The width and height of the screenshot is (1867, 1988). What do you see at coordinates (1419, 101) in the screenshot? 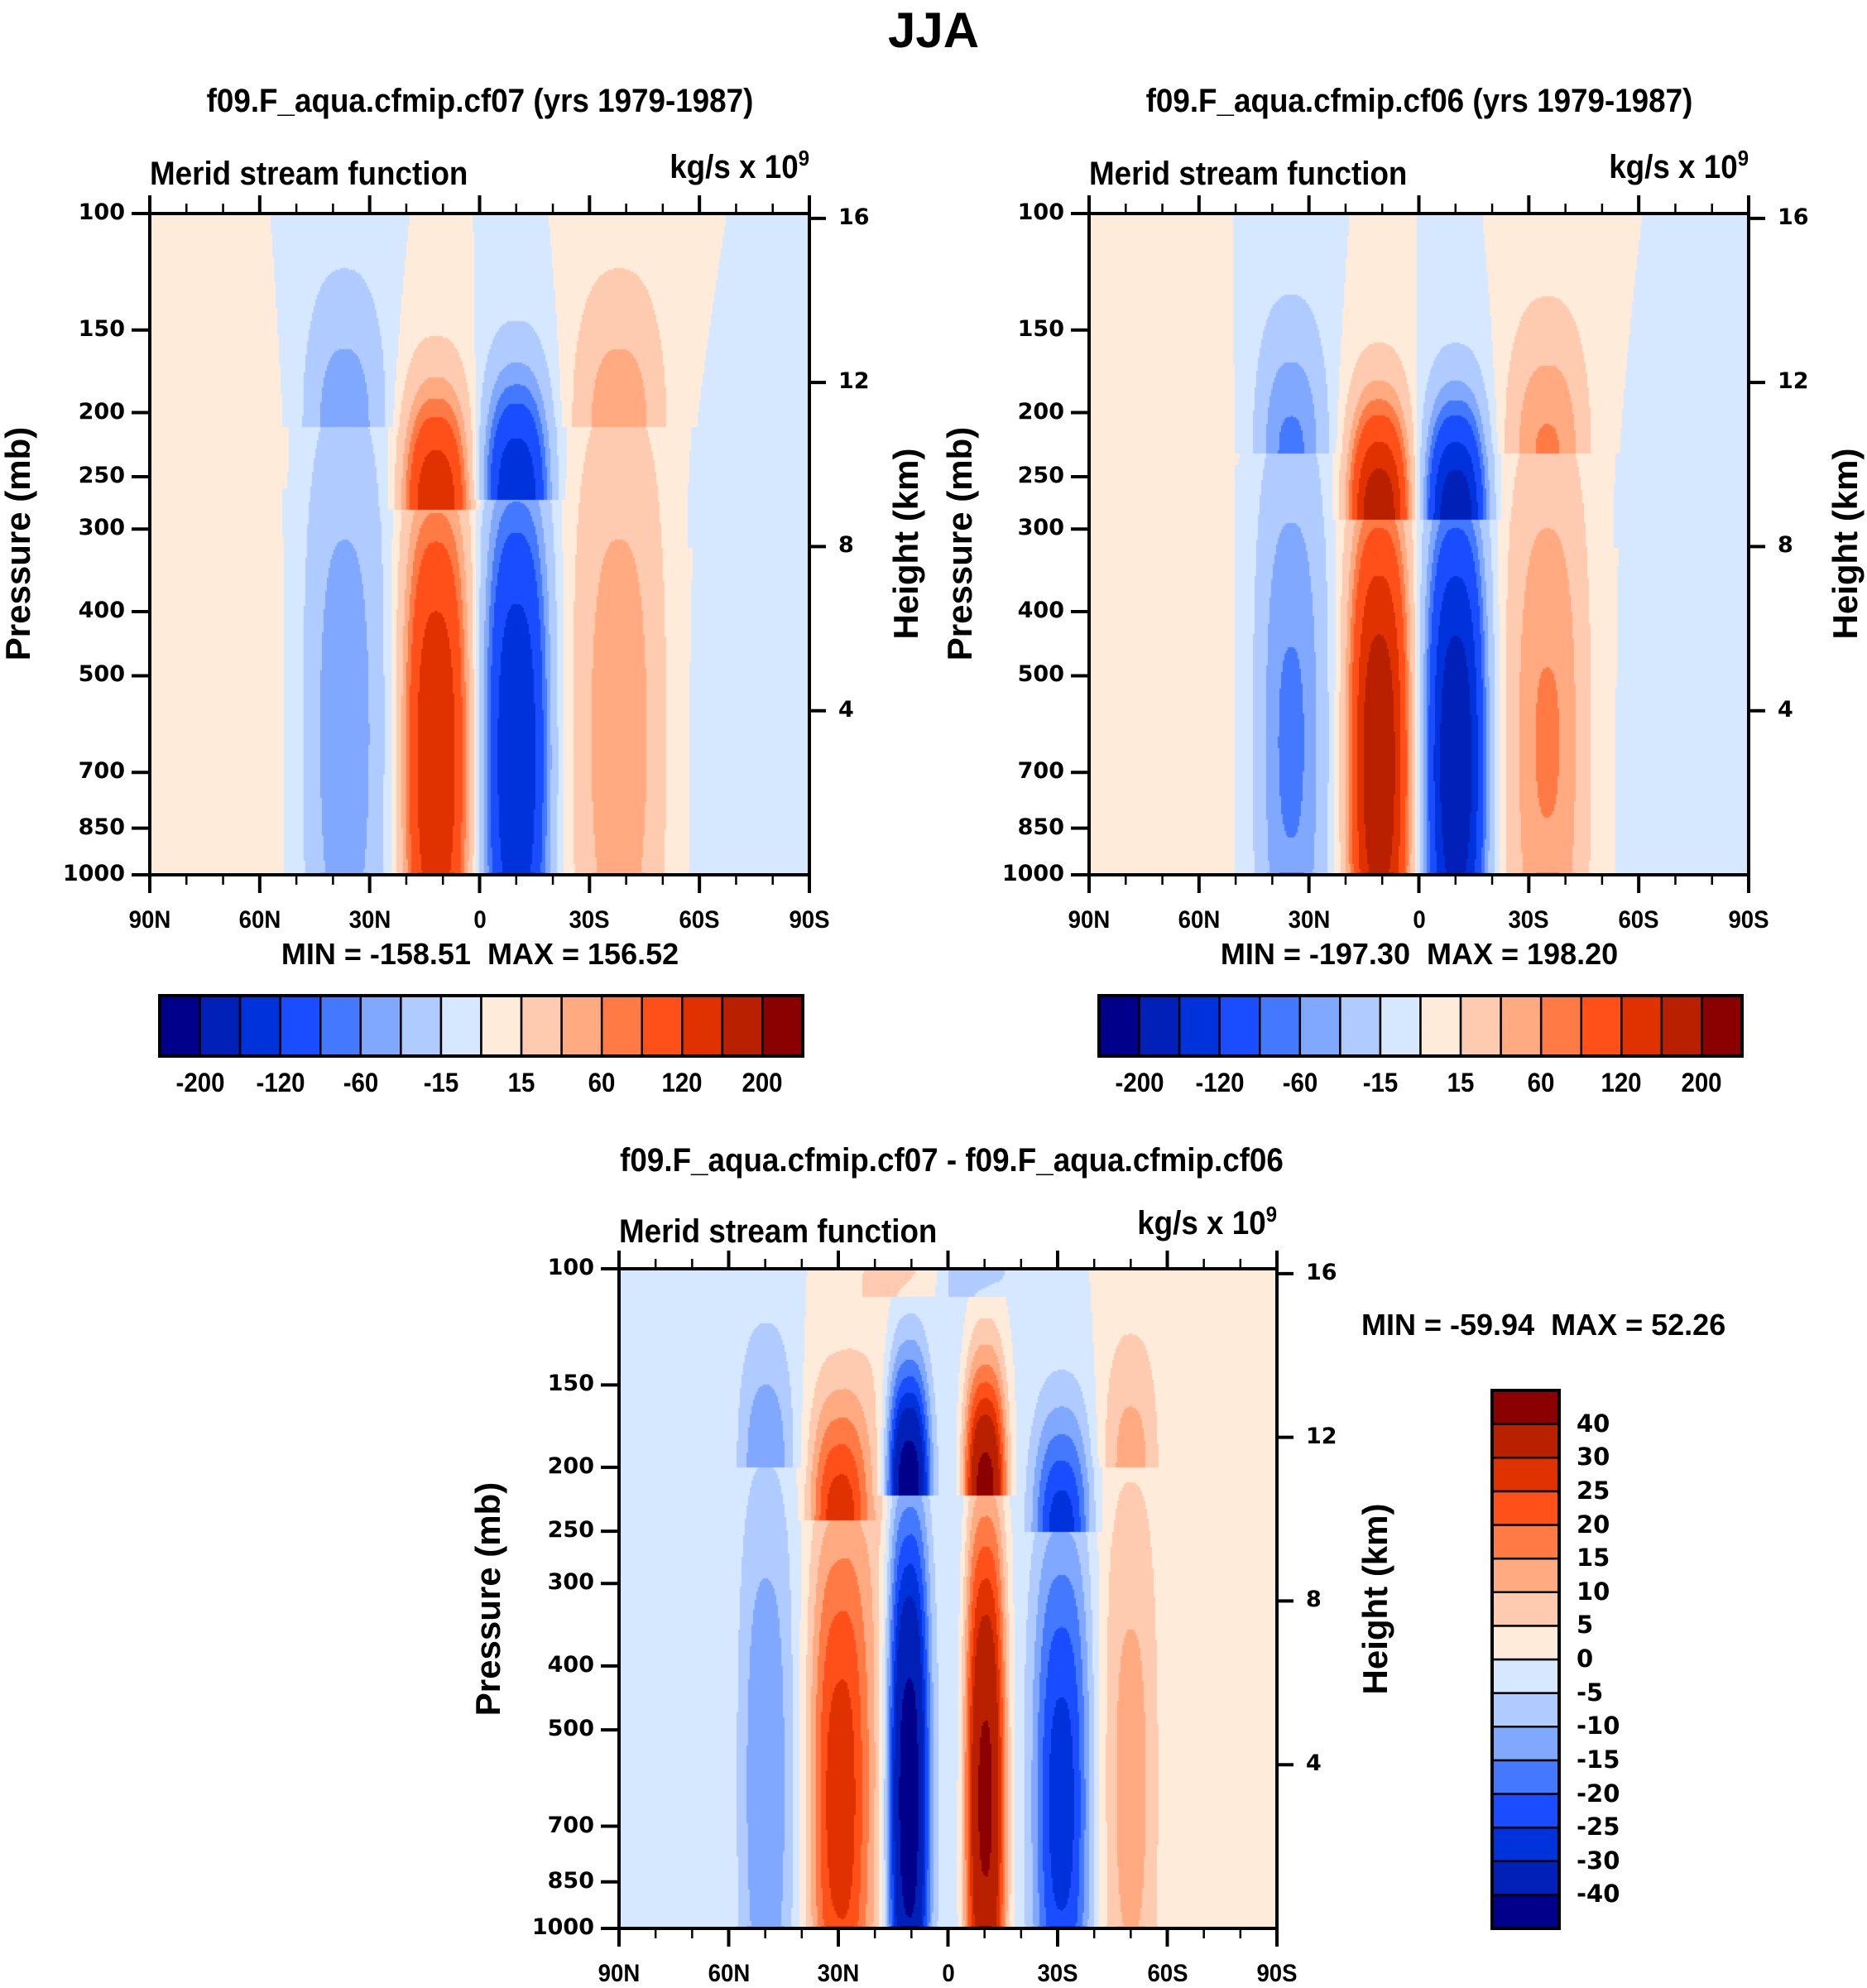
I see `panel-title: f09.F_aqua.cfmip.cf06 (yrs 1979-1987)` at bounding box center [1419, 101].